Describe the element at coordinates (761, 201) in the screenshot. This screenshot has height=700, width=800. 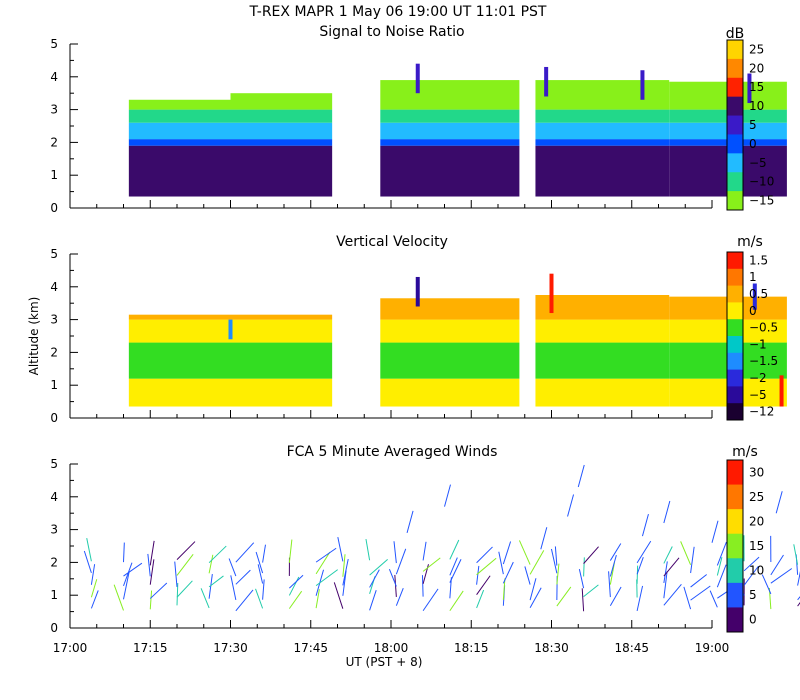
I see `colorbar-label: −15` at that location.